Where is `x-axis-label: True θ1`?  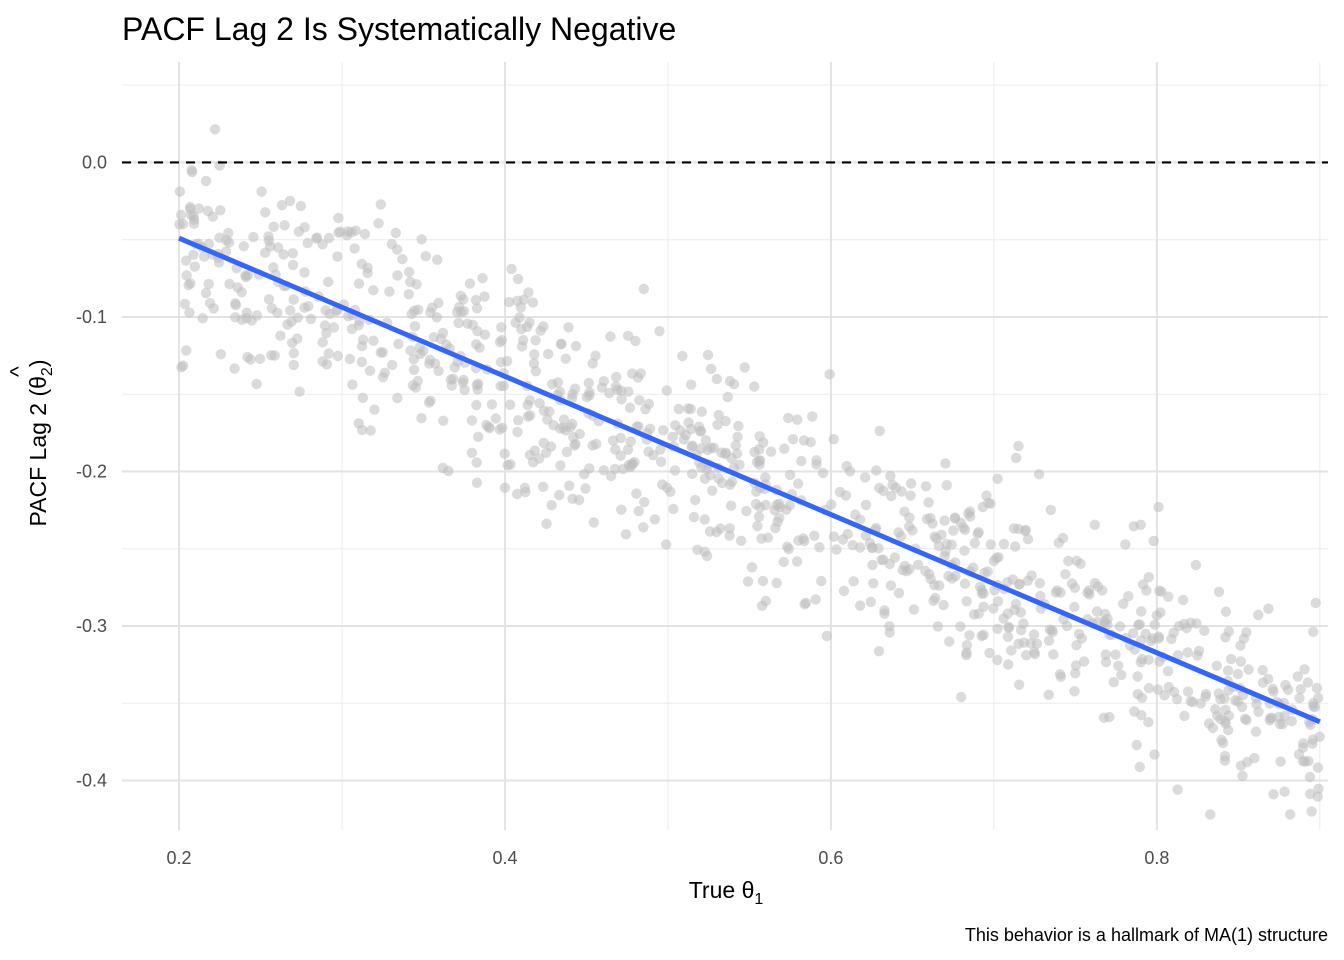 x-axis-label: True θ1 is located at coordinates (726, 892).